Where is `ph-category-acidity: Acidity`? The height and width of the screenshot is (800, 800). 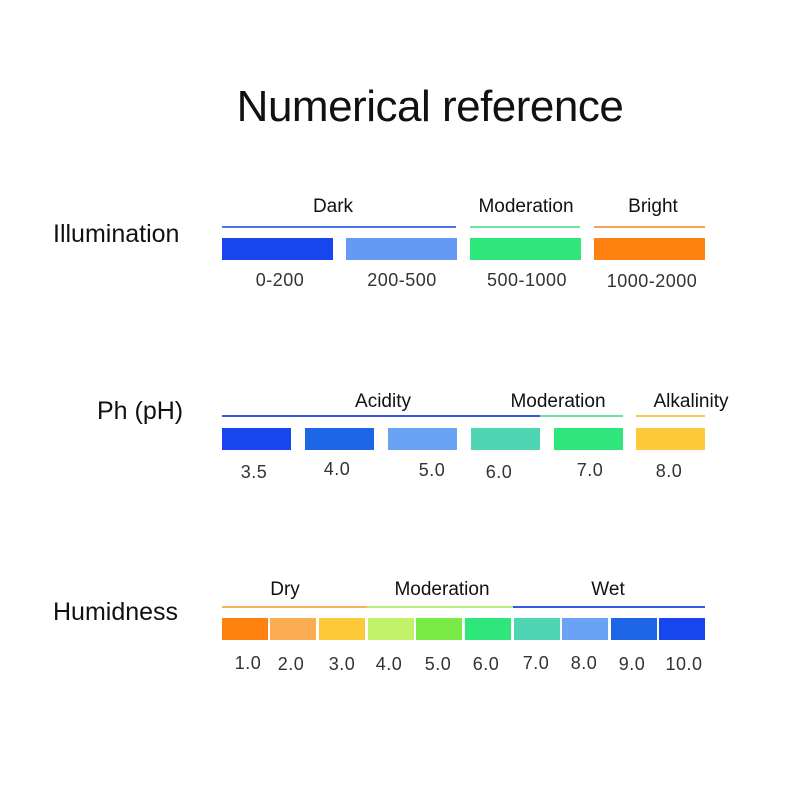 ph-category-acidity: Acidity is located at coordinates (383, 401).